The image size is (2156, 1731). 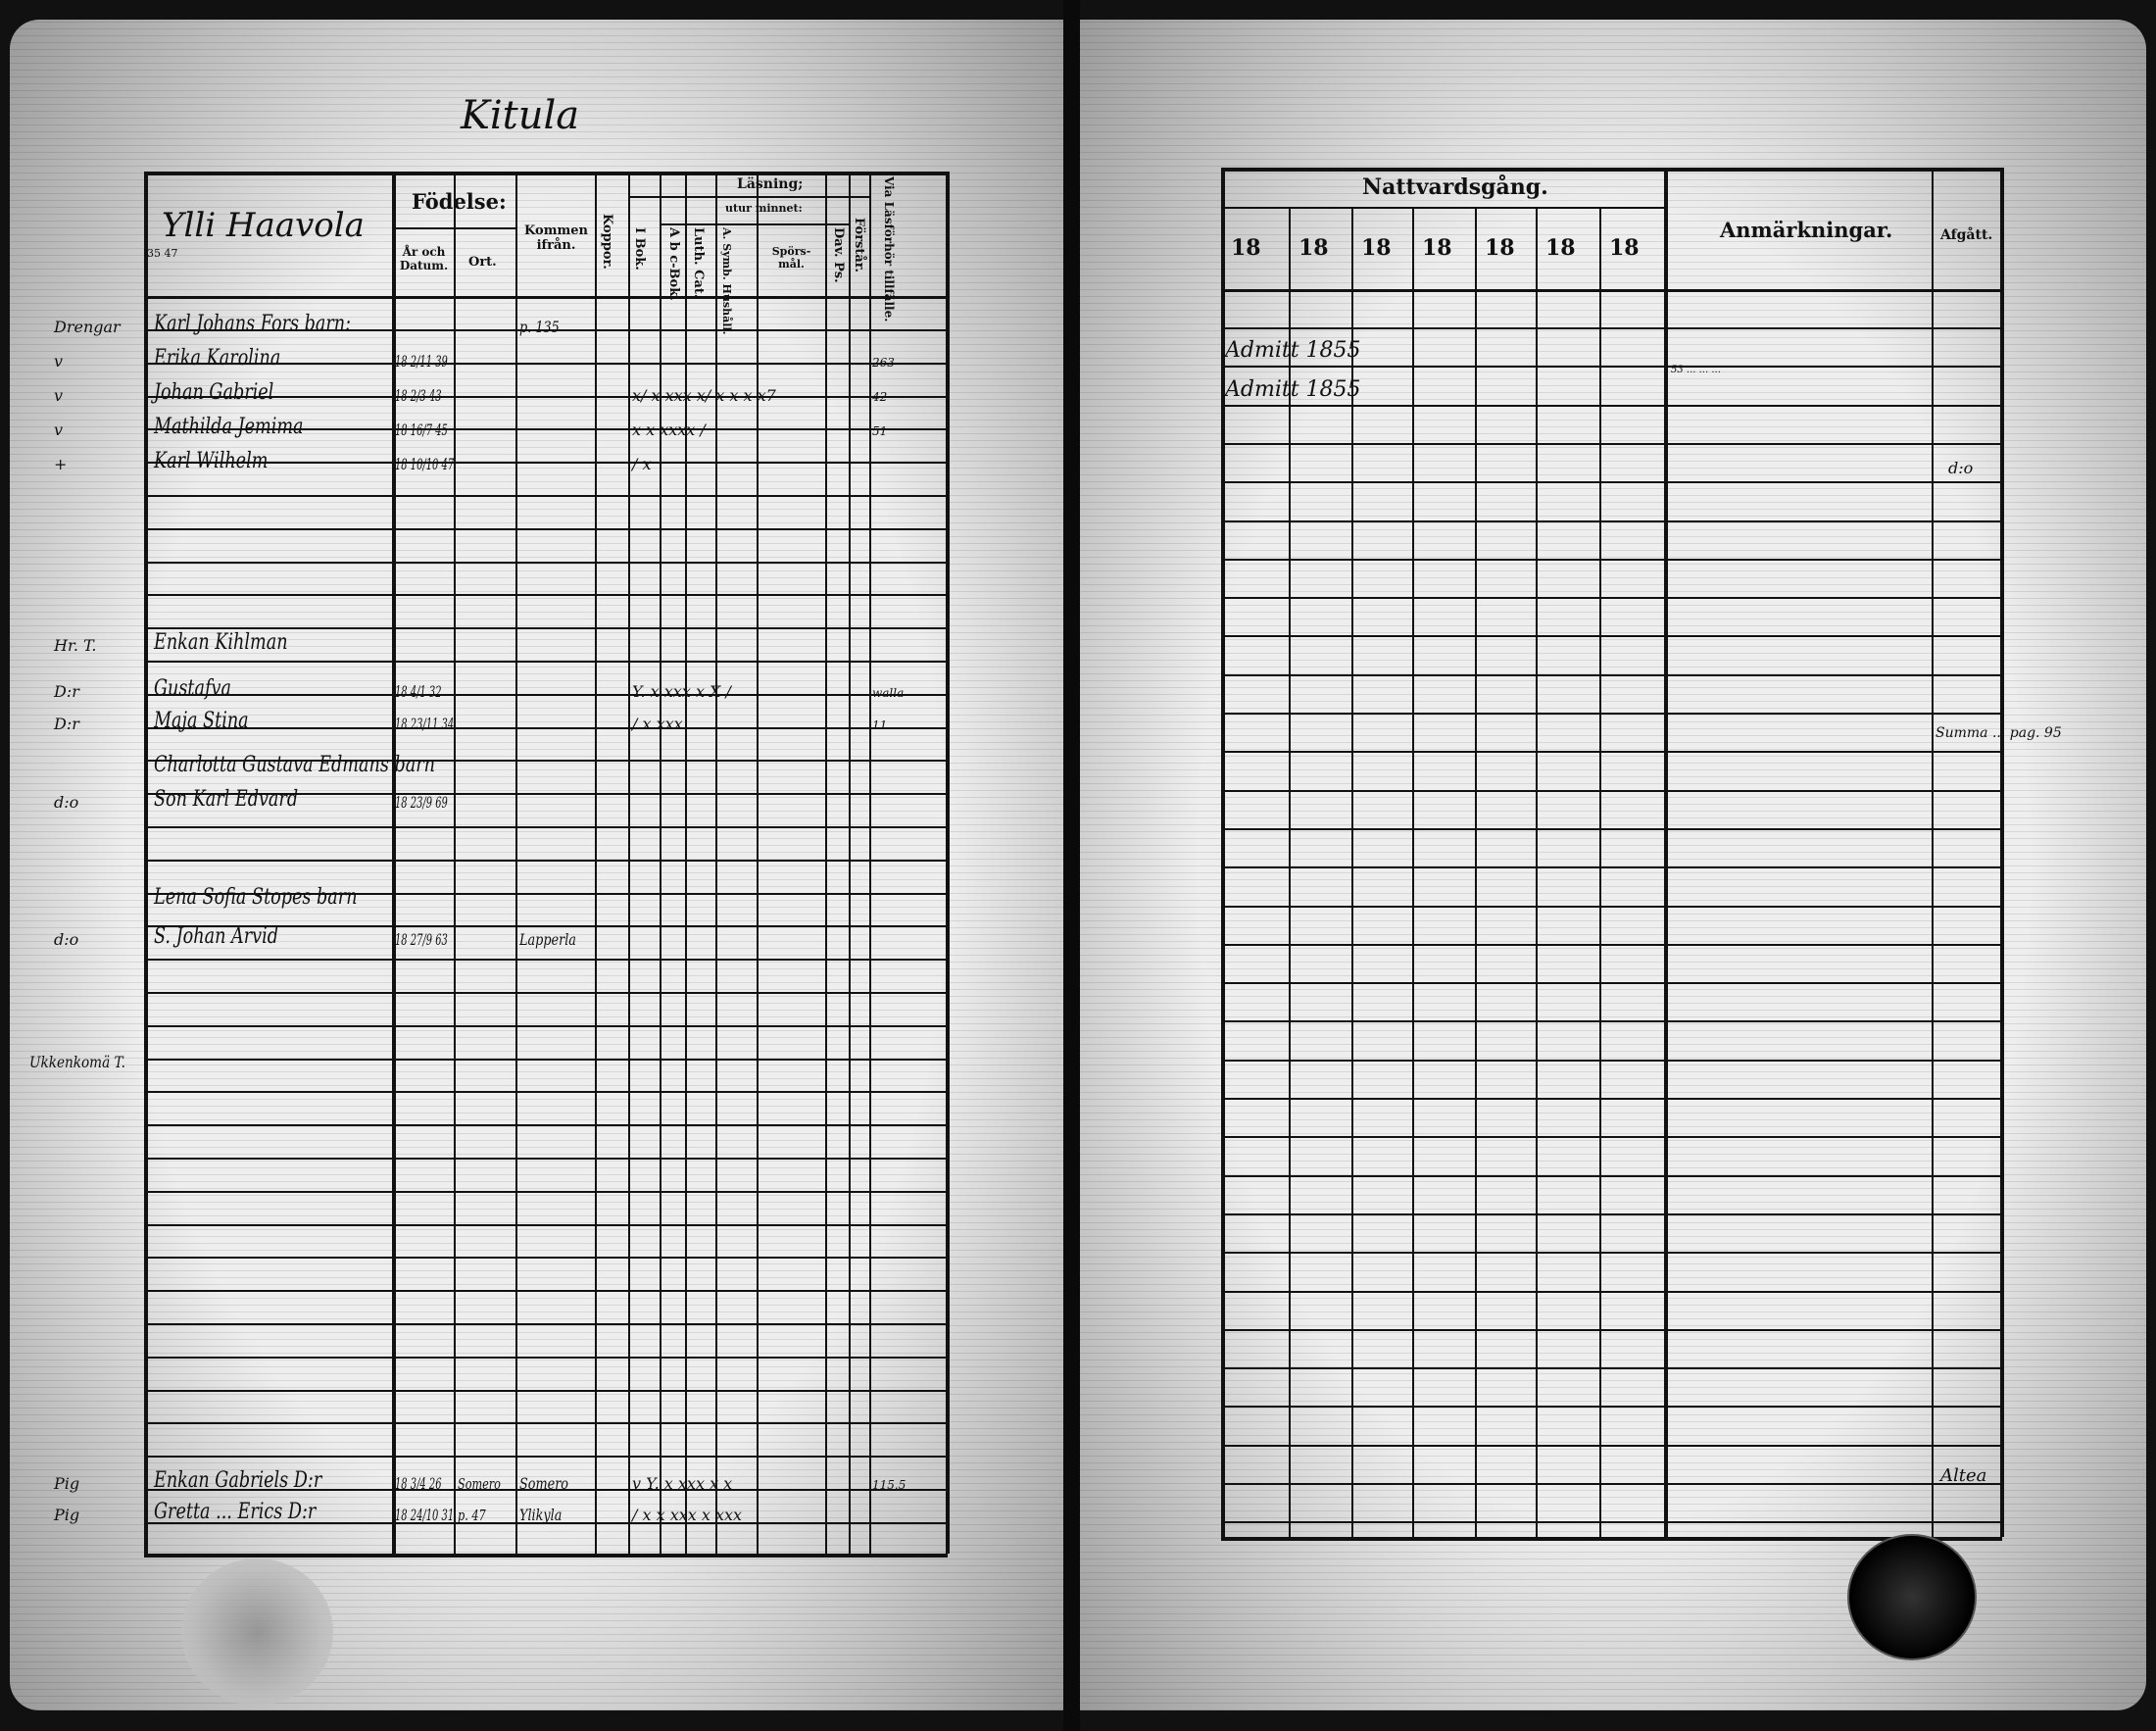 I want to click on birth-date: 18 10/10 47, so click(x=425, y=464).